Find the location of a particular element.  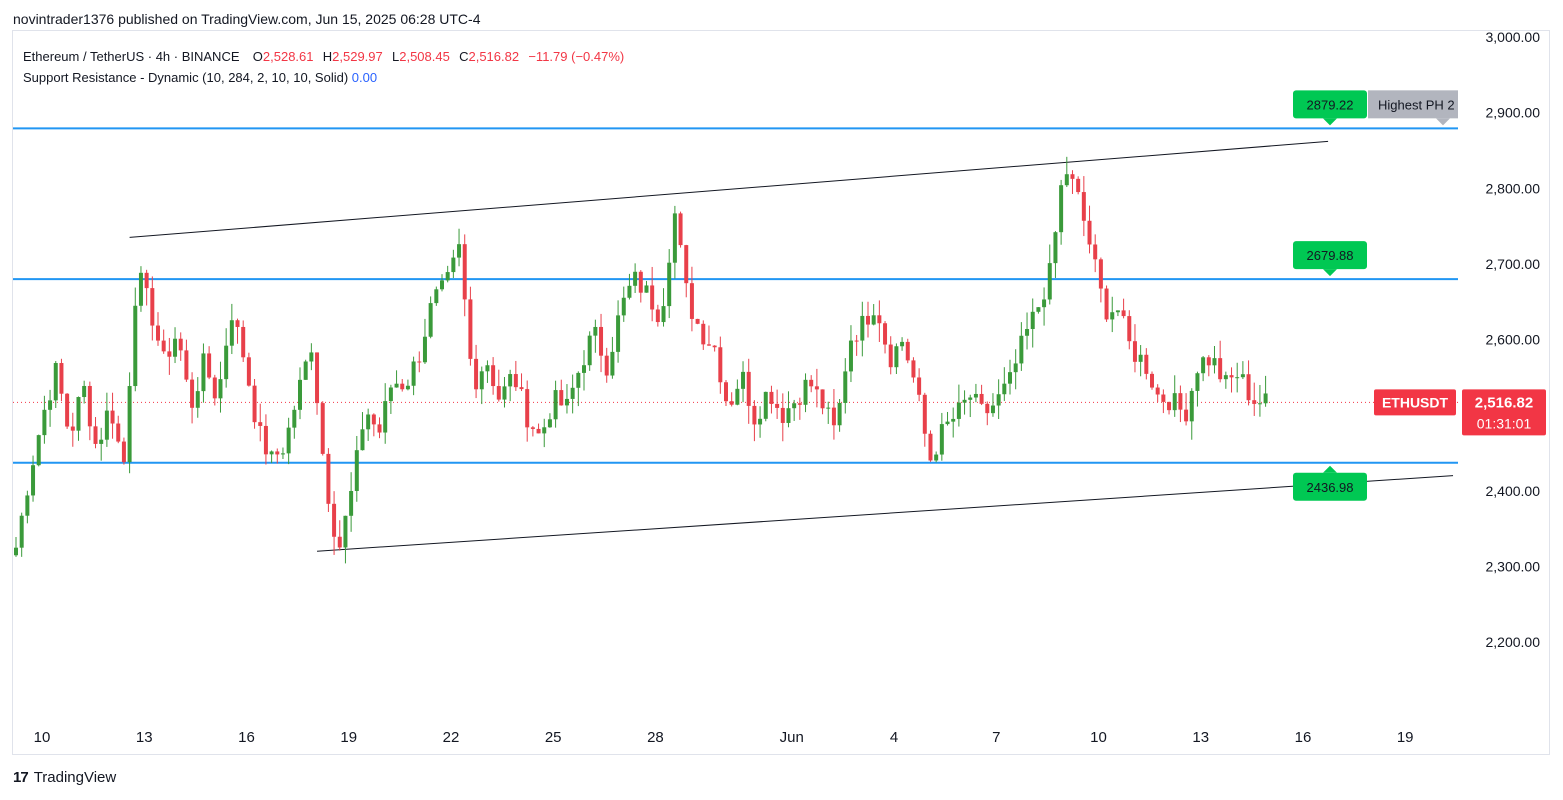

trendline is located at coordinates (885, 513).